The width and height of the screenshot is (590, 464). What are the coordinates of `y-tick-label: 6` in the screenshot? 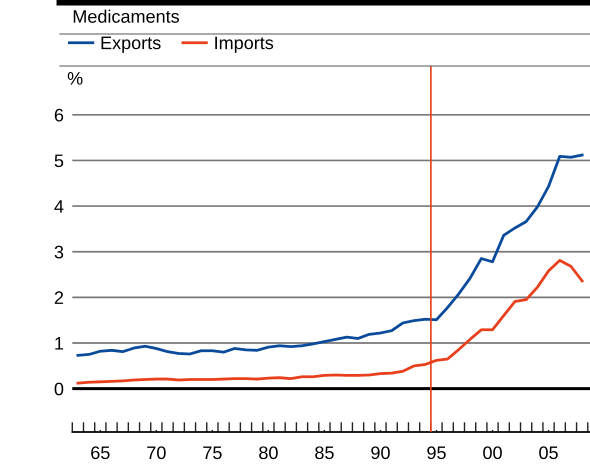 It's located at (59, 115).